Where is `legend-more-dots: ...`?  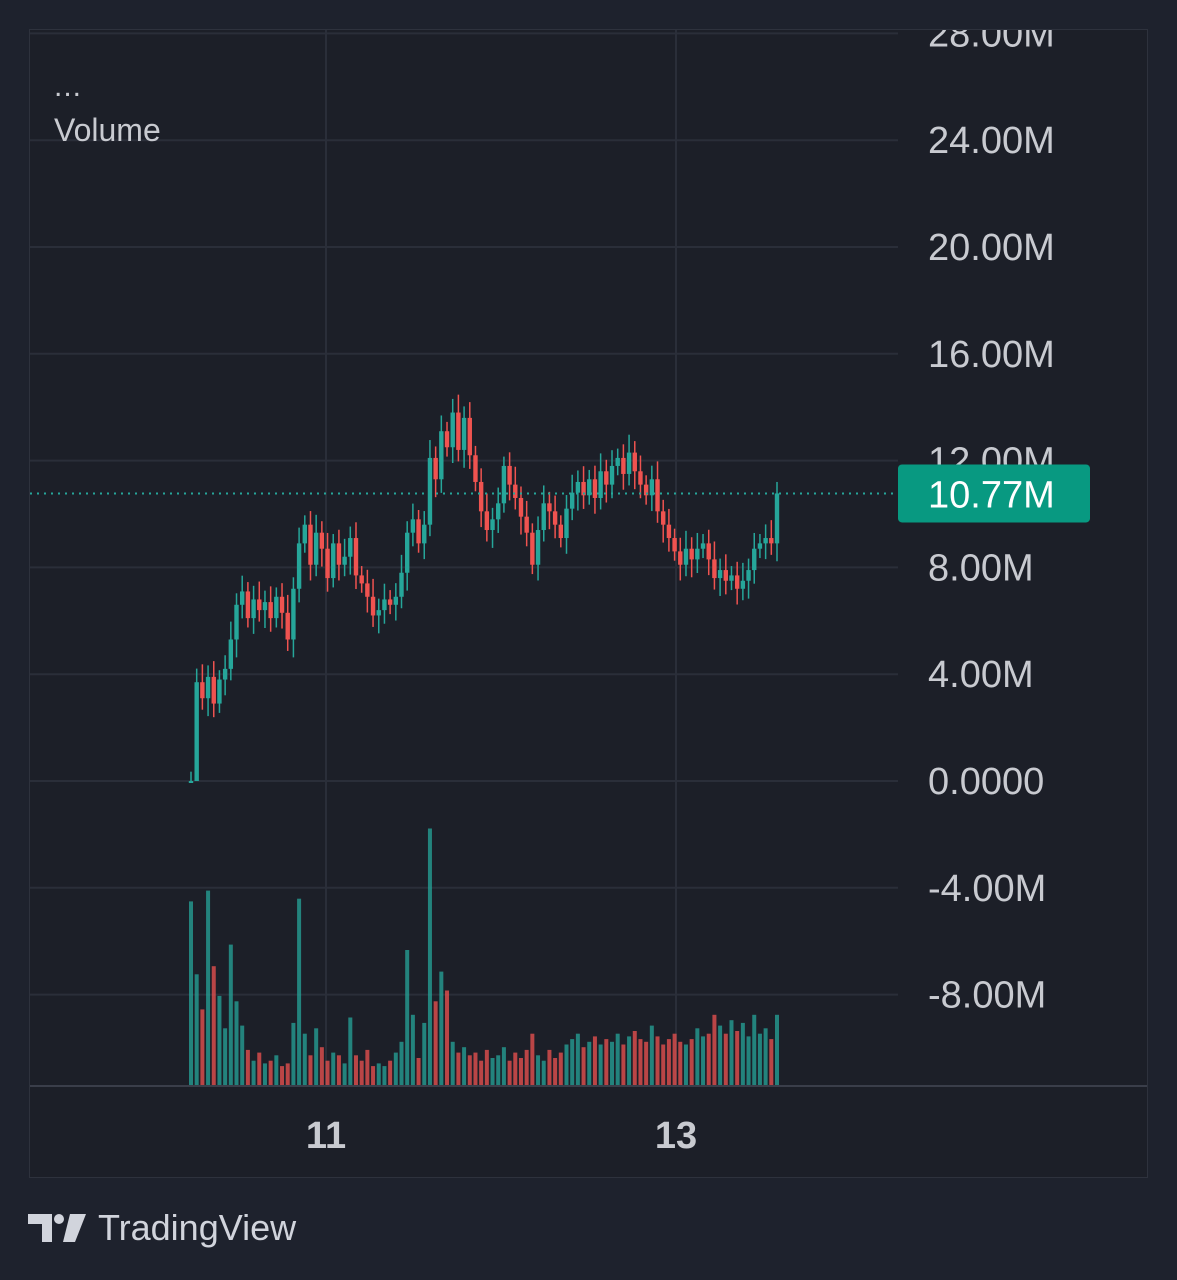 legend-more-dots: ... is located at coordinates (68, 86).